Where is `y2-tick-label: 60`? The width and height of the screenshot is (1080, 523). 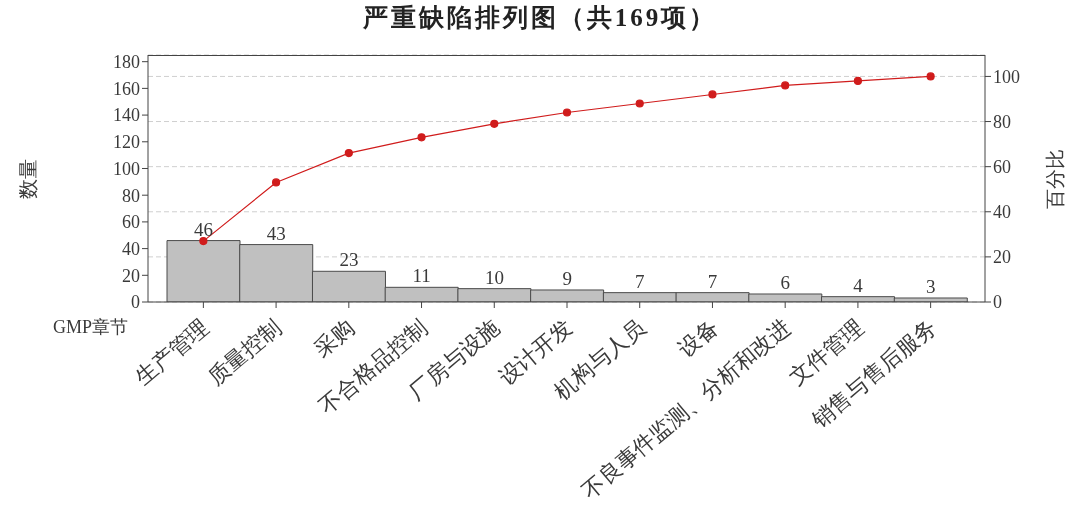
y2-tick-label: 60 is located at coordinates (1002, 167).